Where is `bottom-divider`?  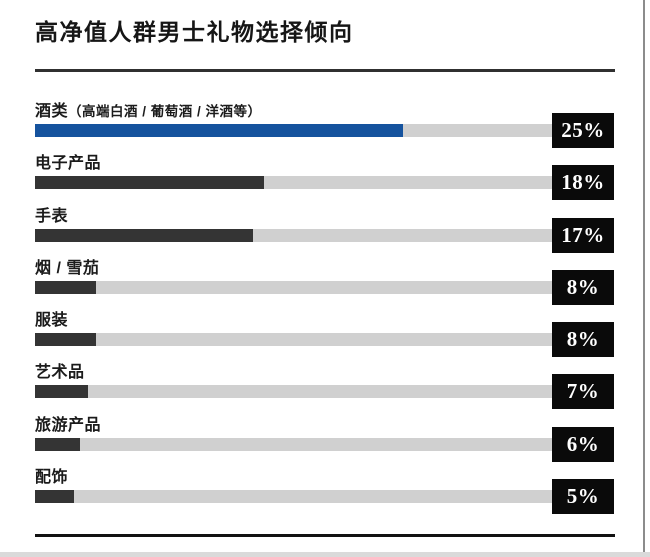
bottom-divider is located at coordinates (325, 535).